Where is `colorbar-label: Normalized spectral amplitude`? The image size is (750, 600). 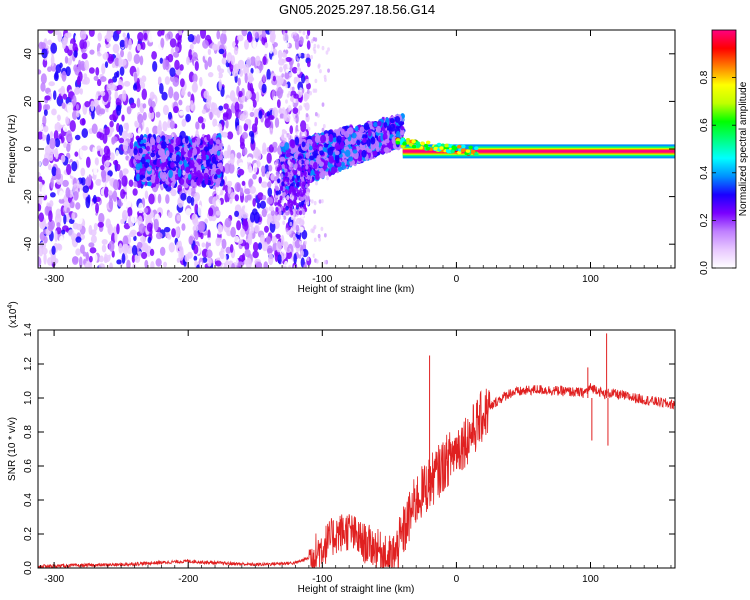
colorbar-label: Normalized spectral amplitude is located at coordinates (743, 148).